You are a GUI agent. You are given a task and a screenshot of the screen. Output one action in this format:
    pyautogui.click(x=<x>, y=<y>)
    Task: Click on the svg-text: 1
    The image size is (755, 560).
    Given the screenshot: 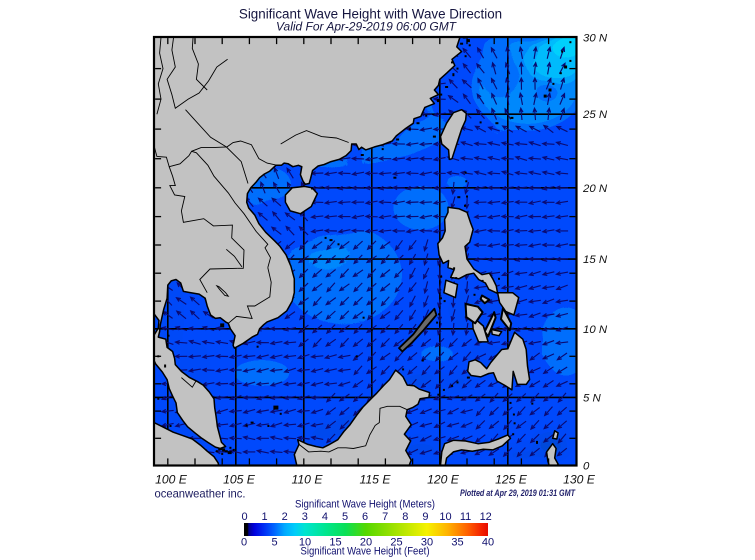 What is the action you would take?
    pyautogui.click(x=265, y=517)
    